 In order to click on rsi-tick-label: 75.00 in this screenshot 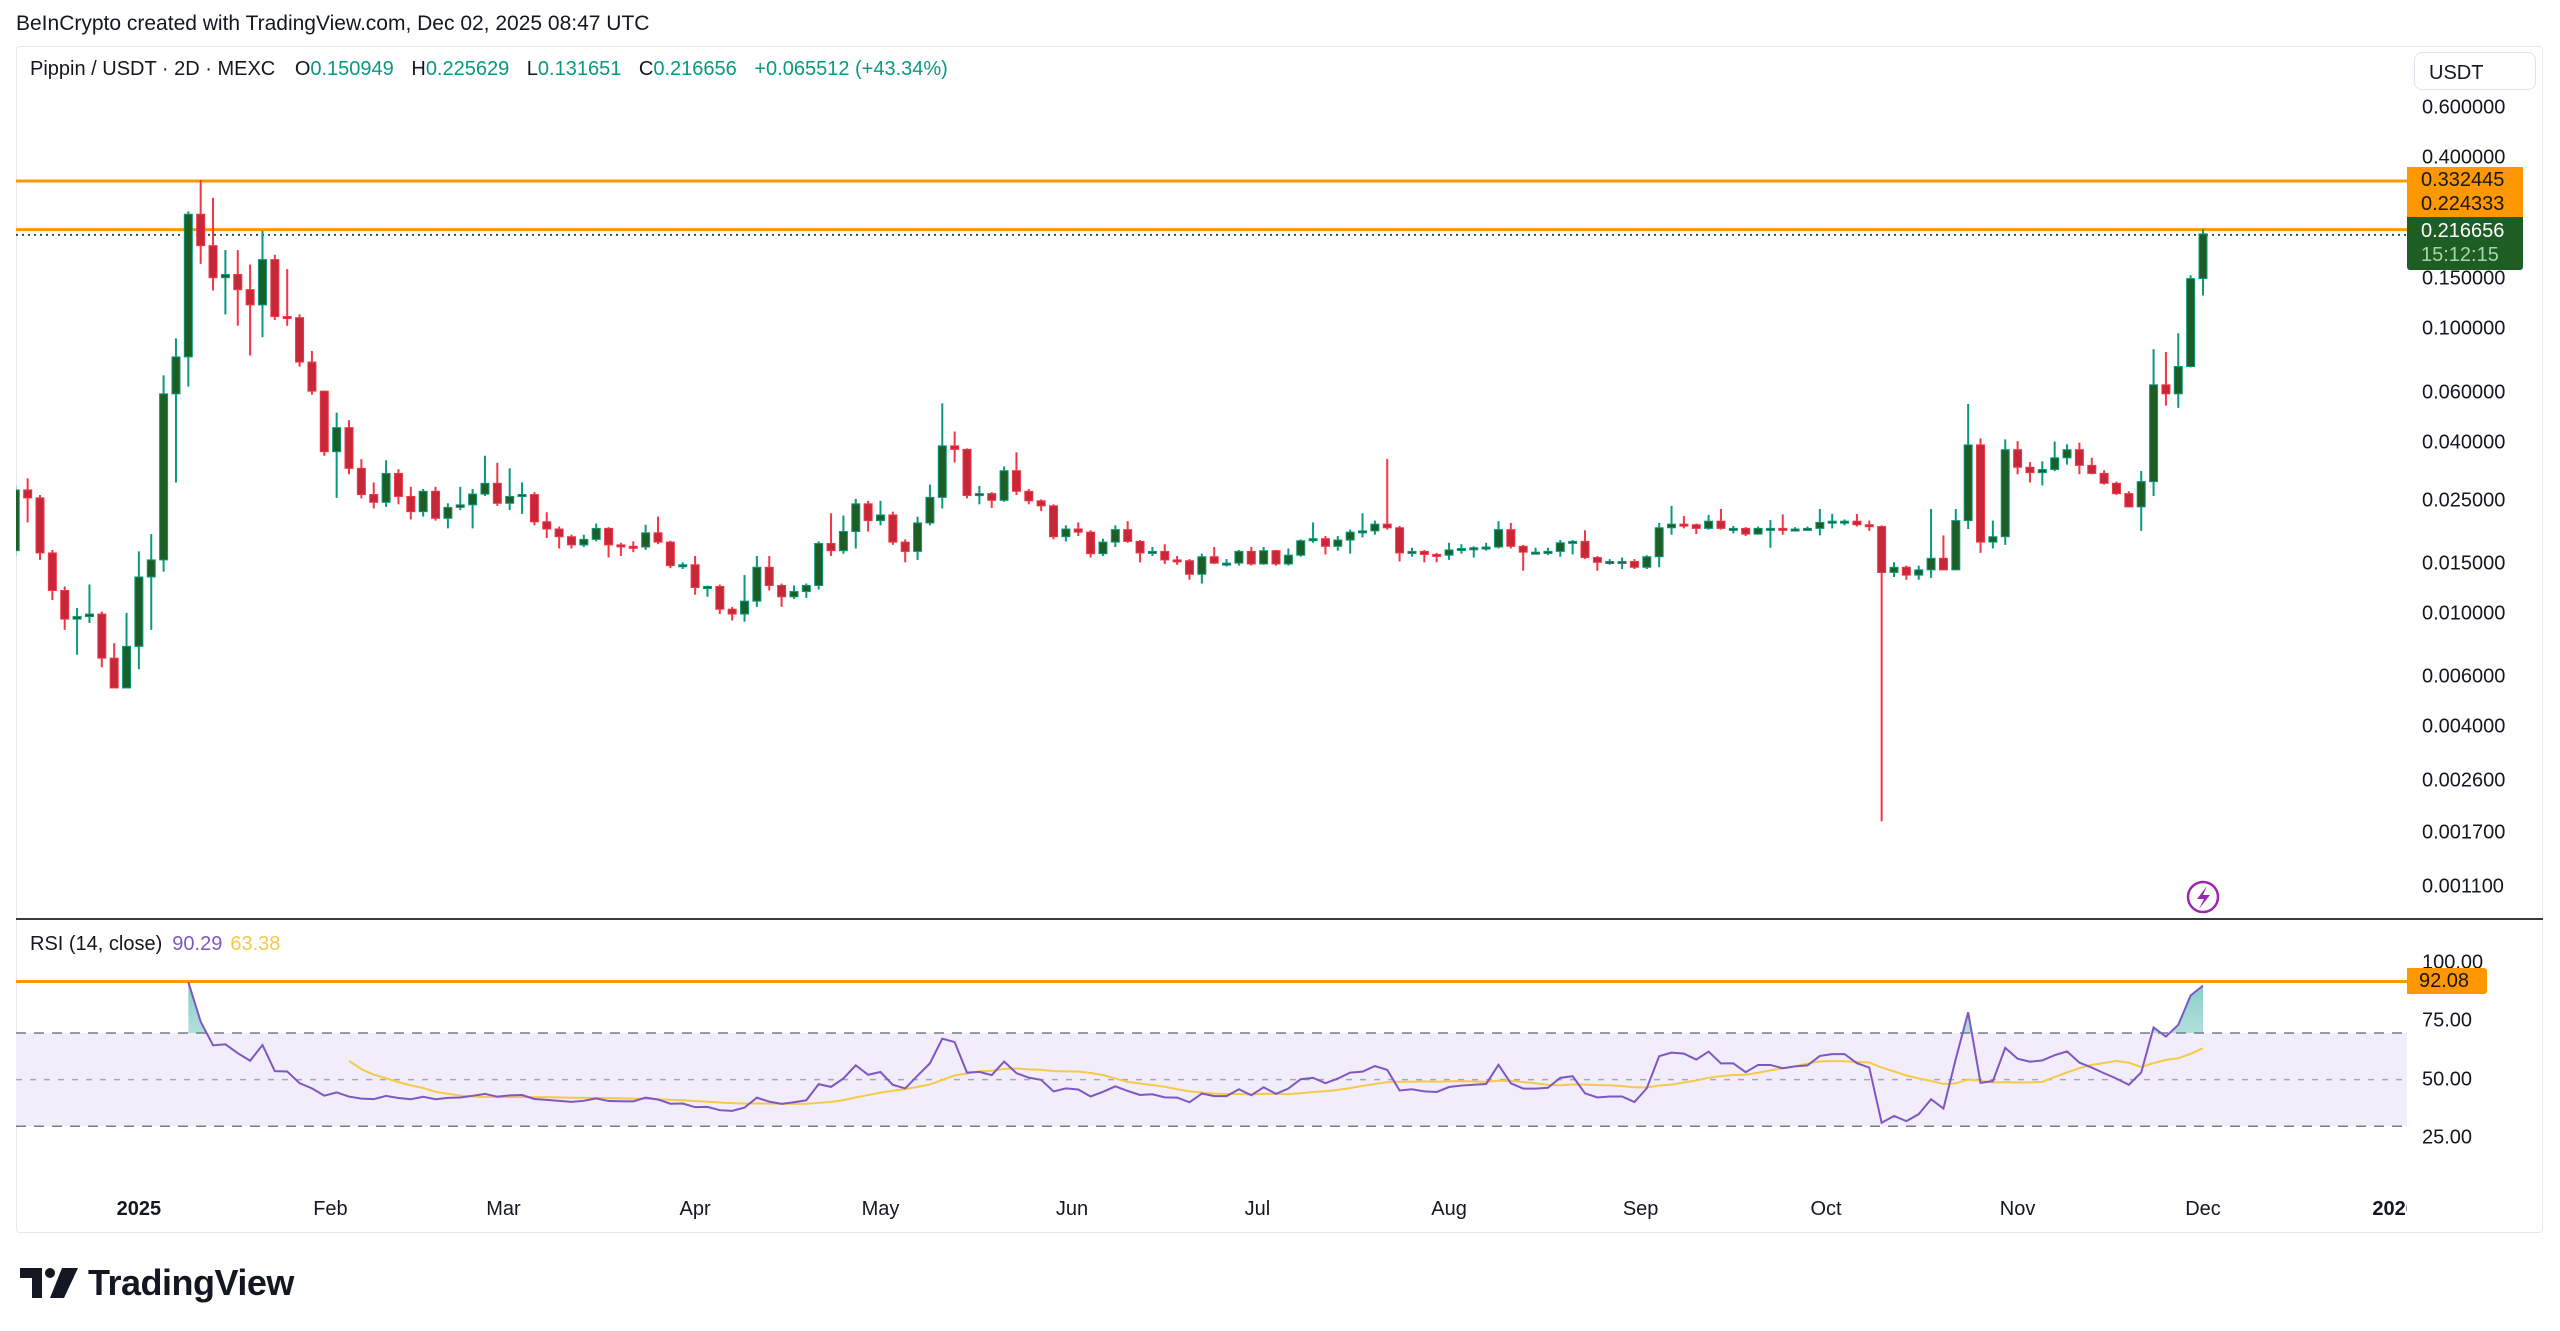, I will do `click(2447, 1020)`.